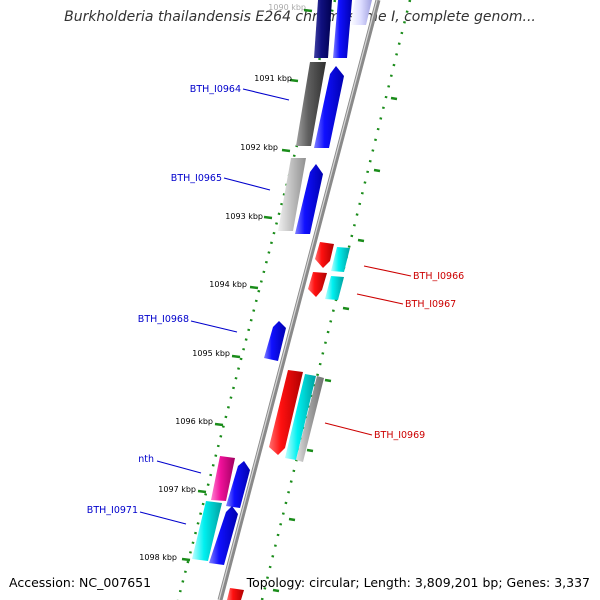 Image resolution: width=600 pixels, height=600 pixels. I want to click on gene-label-bth-i0966: BTH_I0966, so click(438, 276).